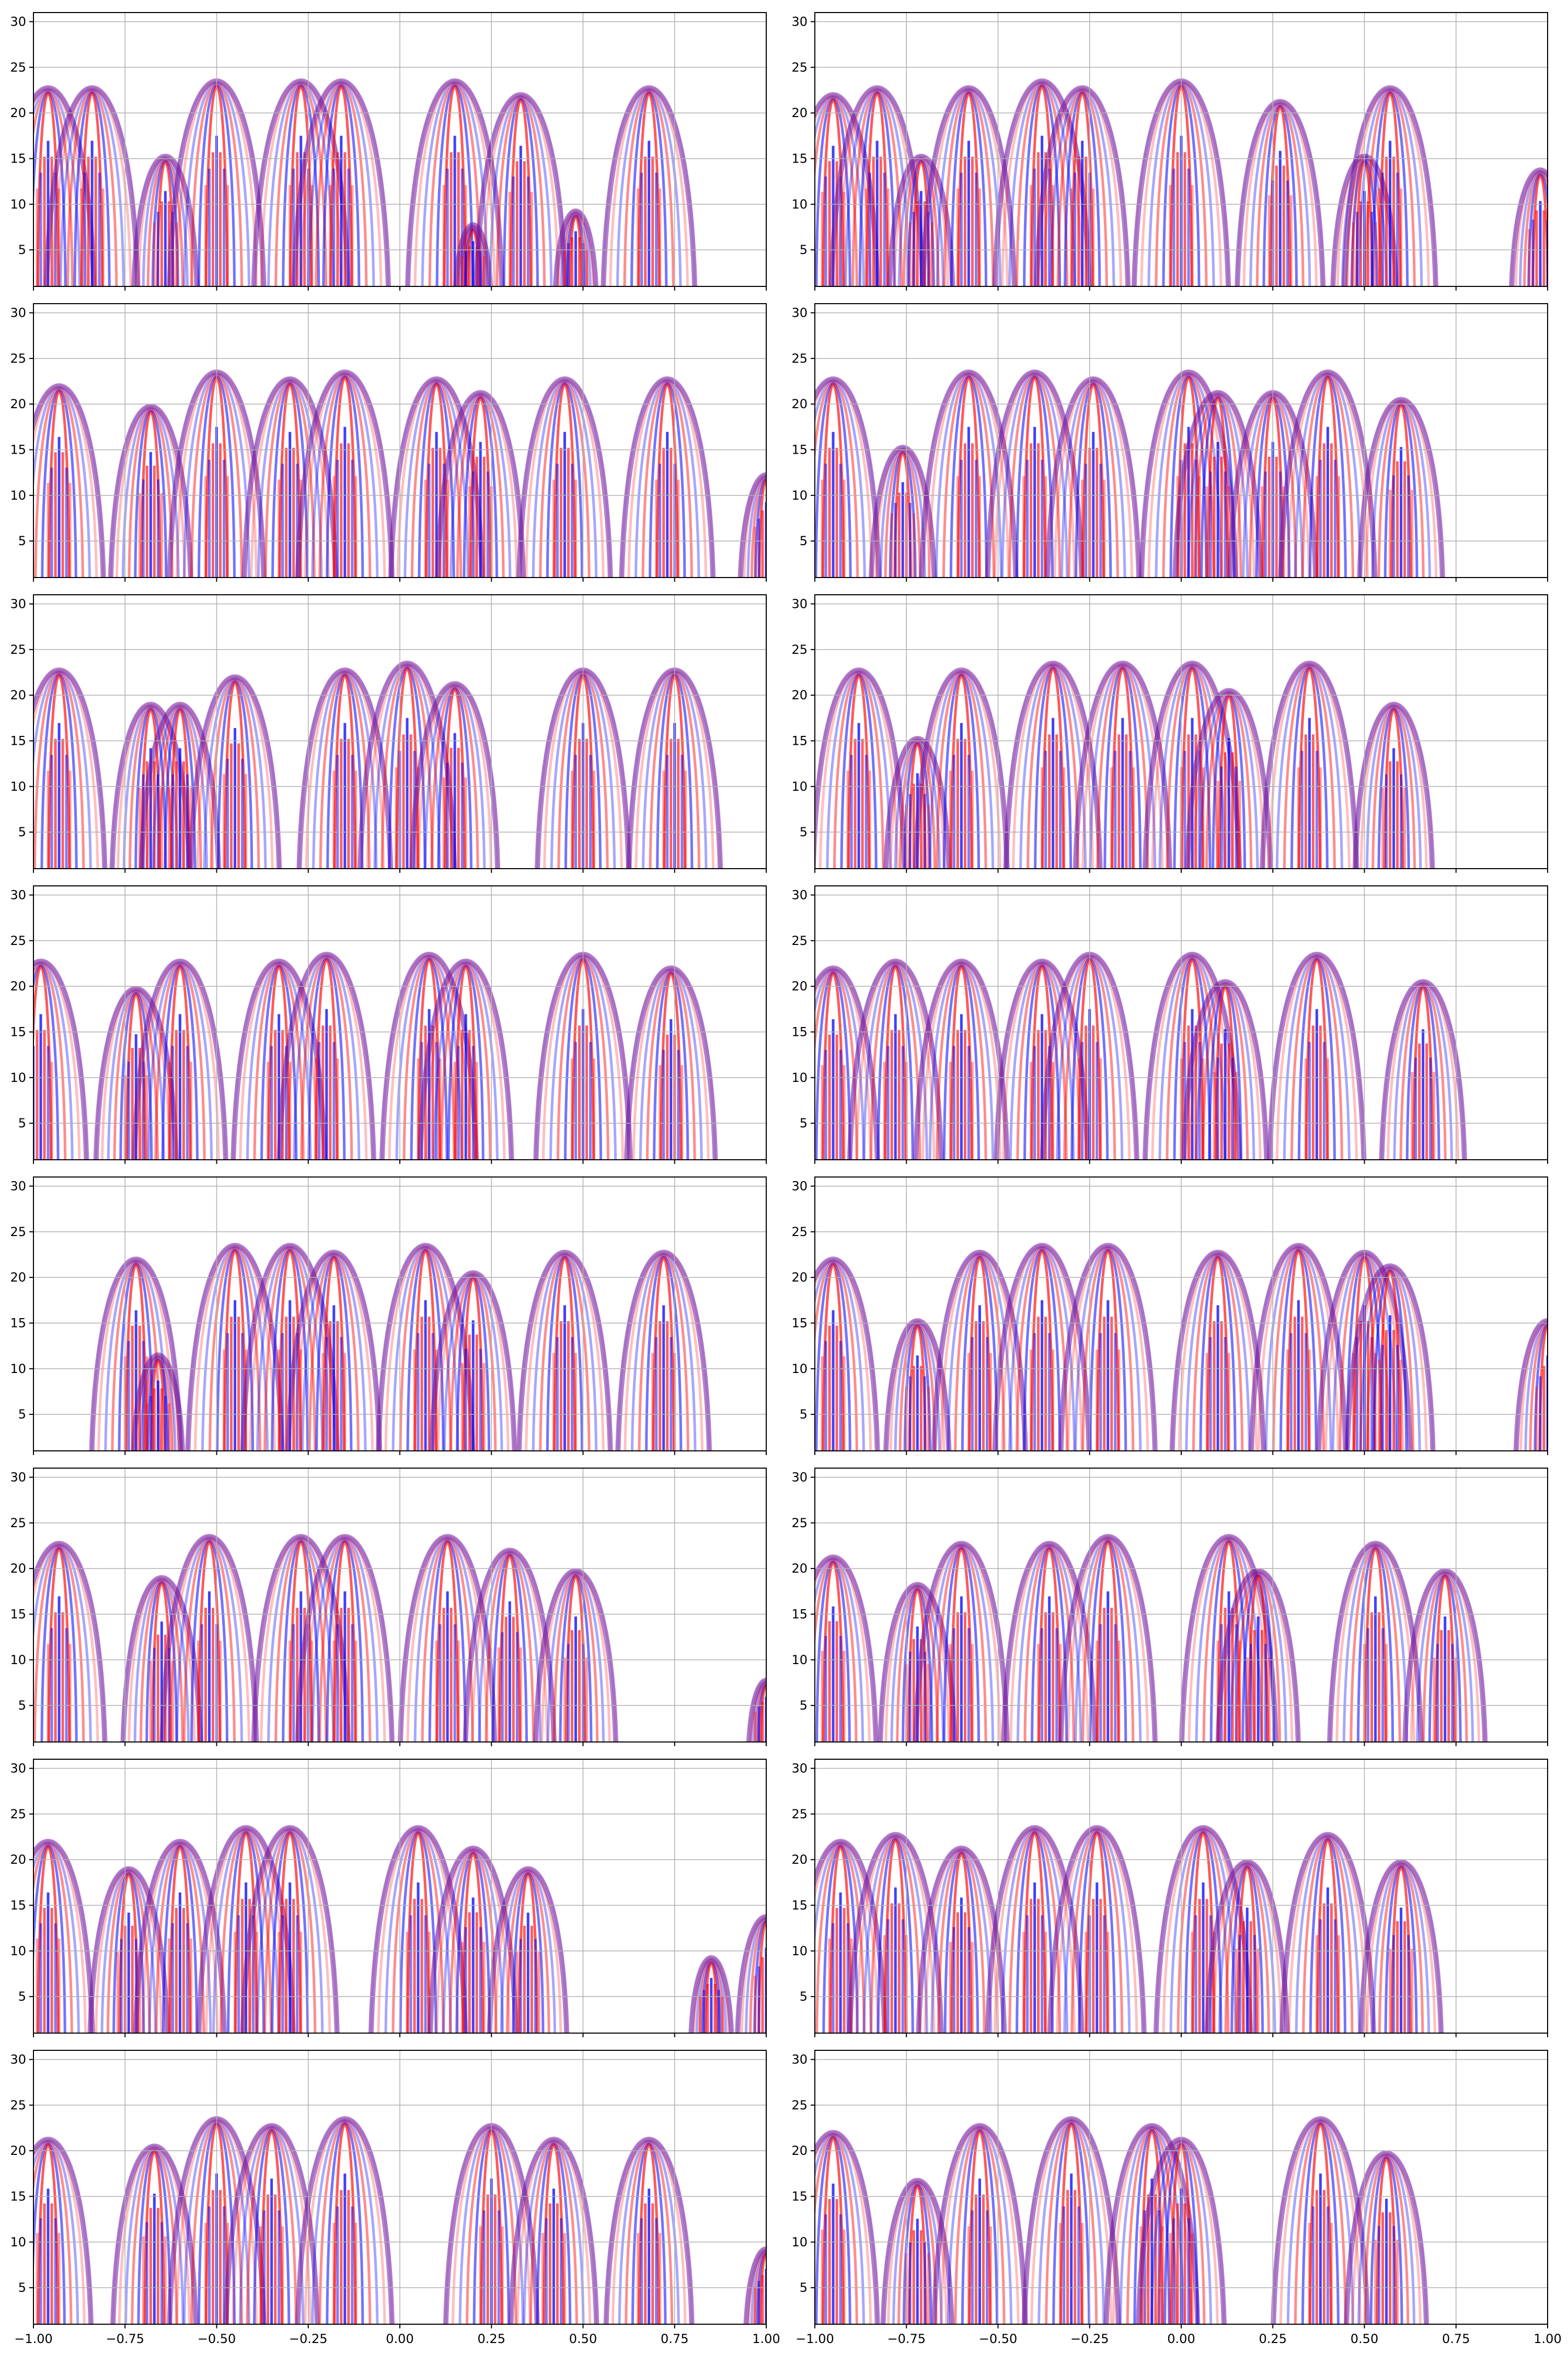 This screenshot has height=2354, width=1568. Describe the element at coordinates (1456, 2339) in the screenshot. I see `x-tick-label: 0.75` at that location.